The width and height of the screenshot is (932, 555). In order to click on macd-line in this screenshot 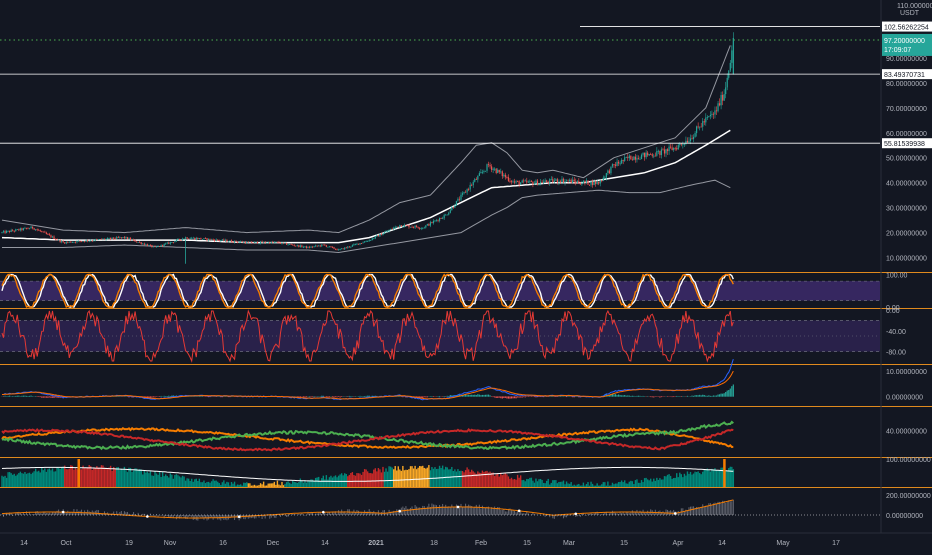, I will do `click(367, 379)`.